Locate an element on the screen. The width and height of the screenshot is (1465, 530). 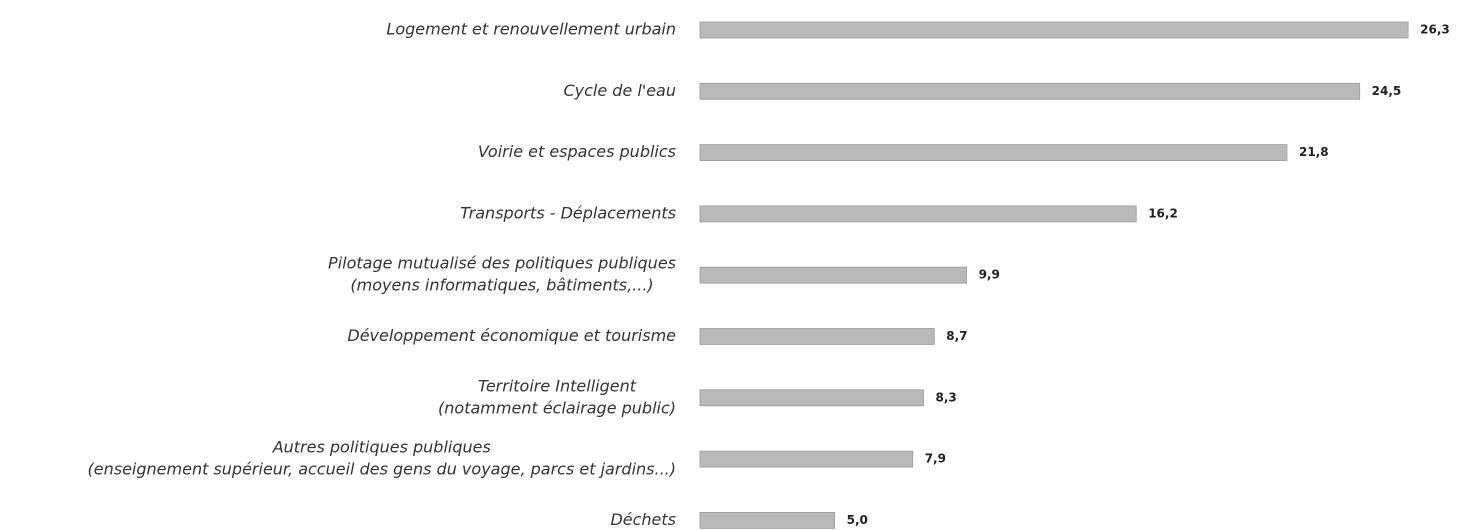
value-label: 8,3 is located at coordinates (945, 397).